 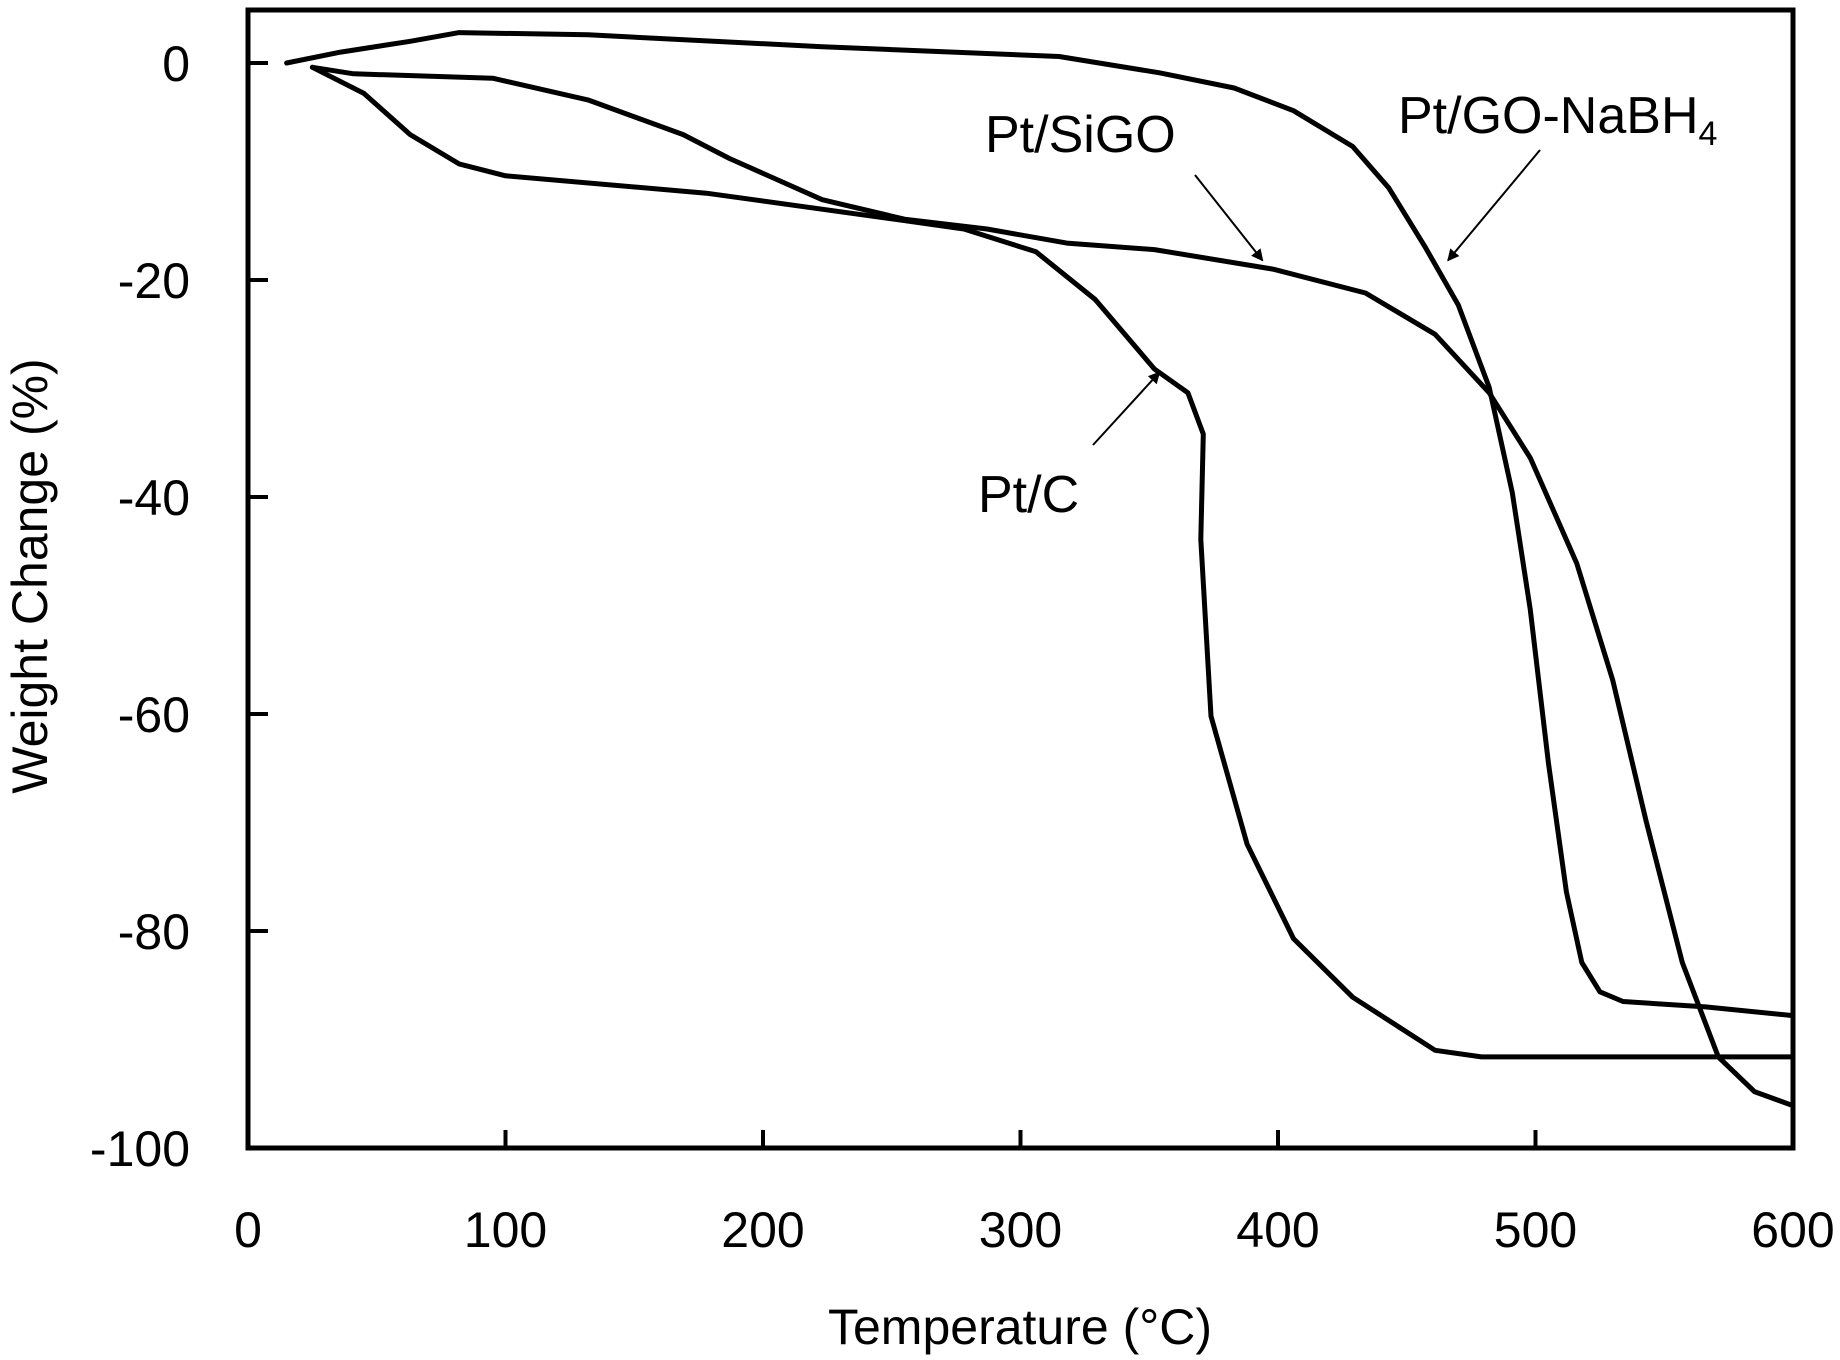 What do you see at coordinates (1792, 1230) in the screenshot?
I see `x-tick-label: 600` at bounding box center [1792, 1230].